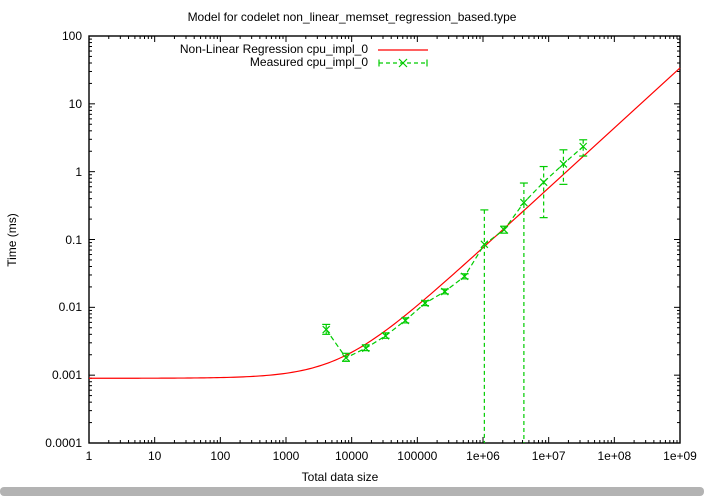 Image resolution: width=704 pixels, height=496 pixels. Describe the element at coordinates (220, 456) in the screenshot. I see `x-tick-label: 100` at that location.